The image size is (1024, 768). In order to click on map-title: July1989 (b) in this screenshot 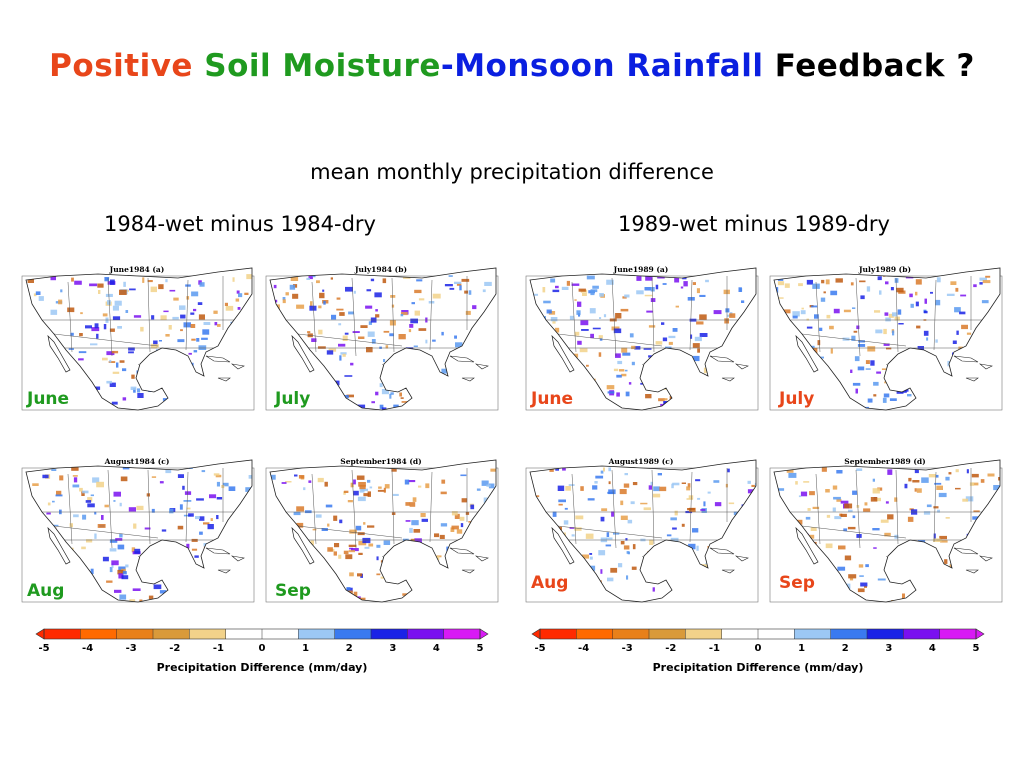, I will do `click(885, 269)`.